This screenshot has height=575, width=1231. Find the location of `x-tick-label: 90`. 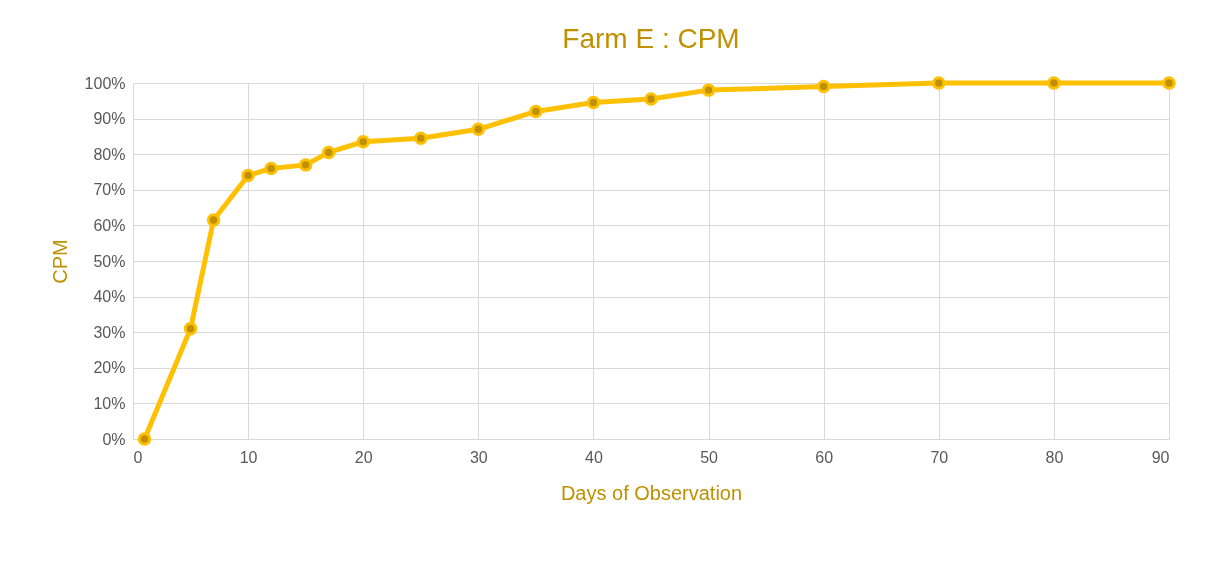

x-tick-label: 90 is located at coordinates (1160, 457).